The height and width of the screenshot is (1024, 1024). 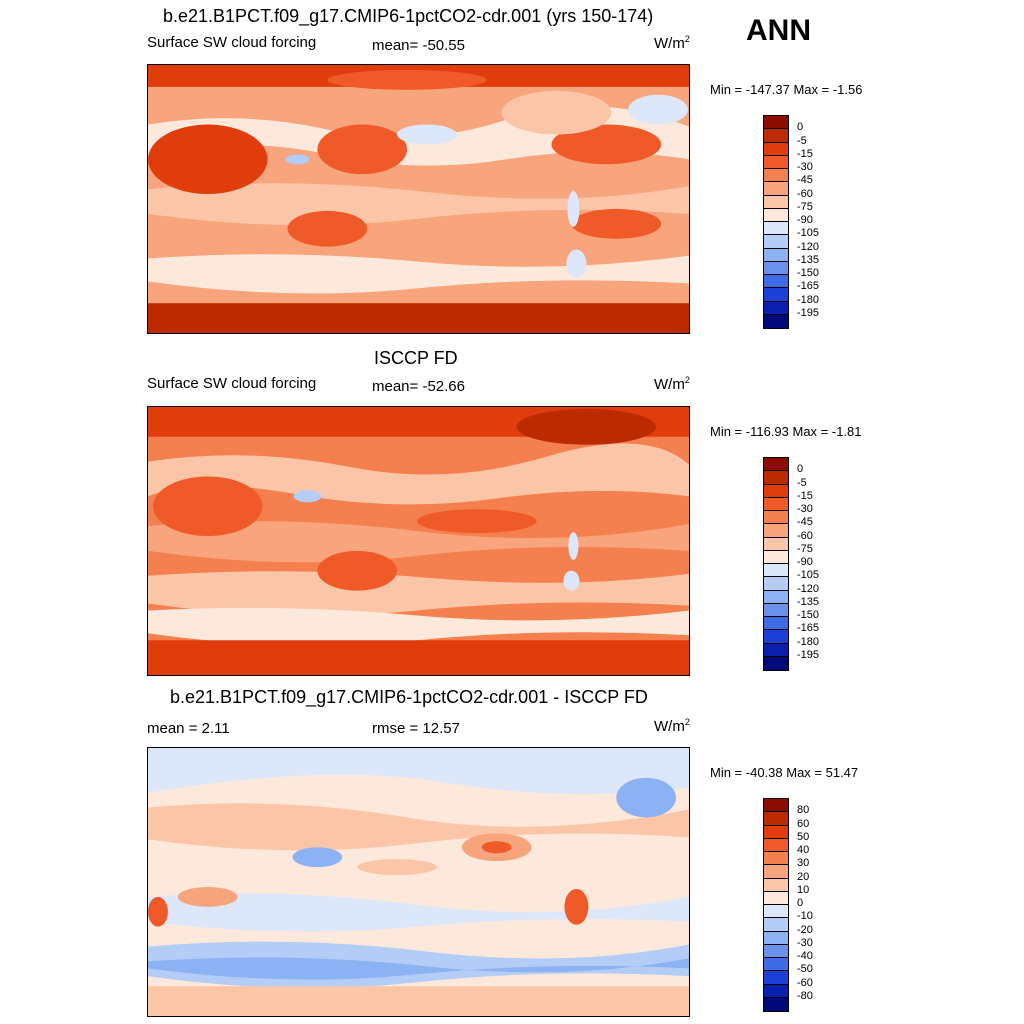 What do you see at coordinates (805, 206) in the screenshot?
I see `colorbar-label: -75` at bounding box center [805, 206].